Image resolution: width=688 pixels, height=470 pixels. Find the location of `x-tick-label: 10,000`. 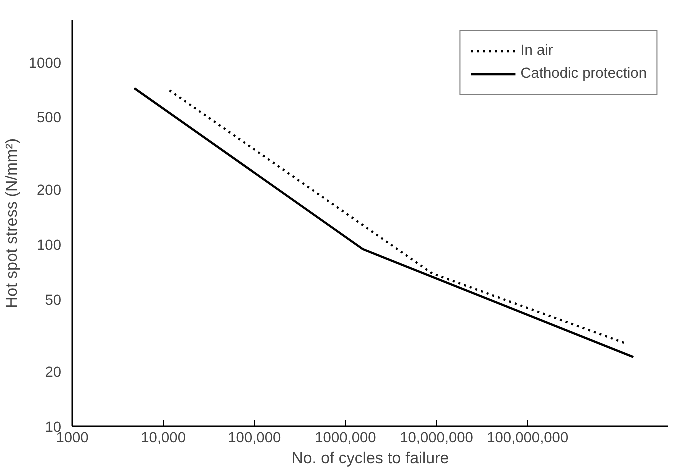

x-tick-label: 10,000 is located at coordinates (163, 438).